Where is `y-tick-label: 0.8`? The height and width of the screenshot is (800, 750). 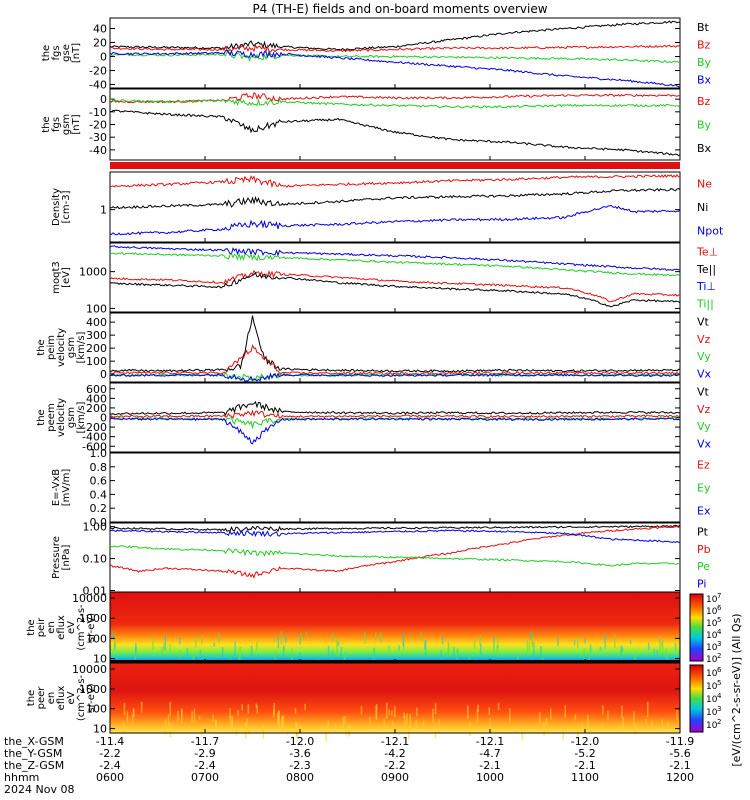 y-tick-label: 0.8 is located at coordinates (99, 467).